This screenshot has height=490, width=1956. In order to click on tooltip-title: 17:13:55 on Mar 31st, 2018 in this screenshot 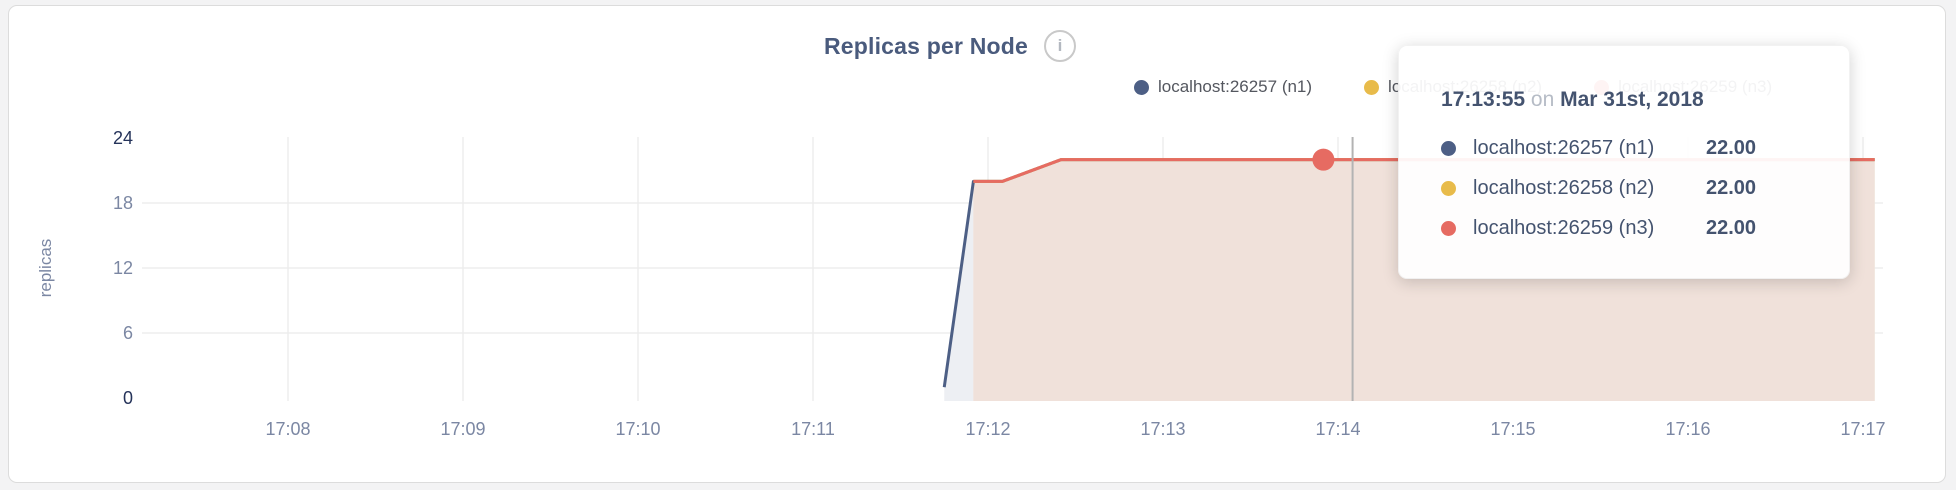, I will do `click(1635, 100)`.